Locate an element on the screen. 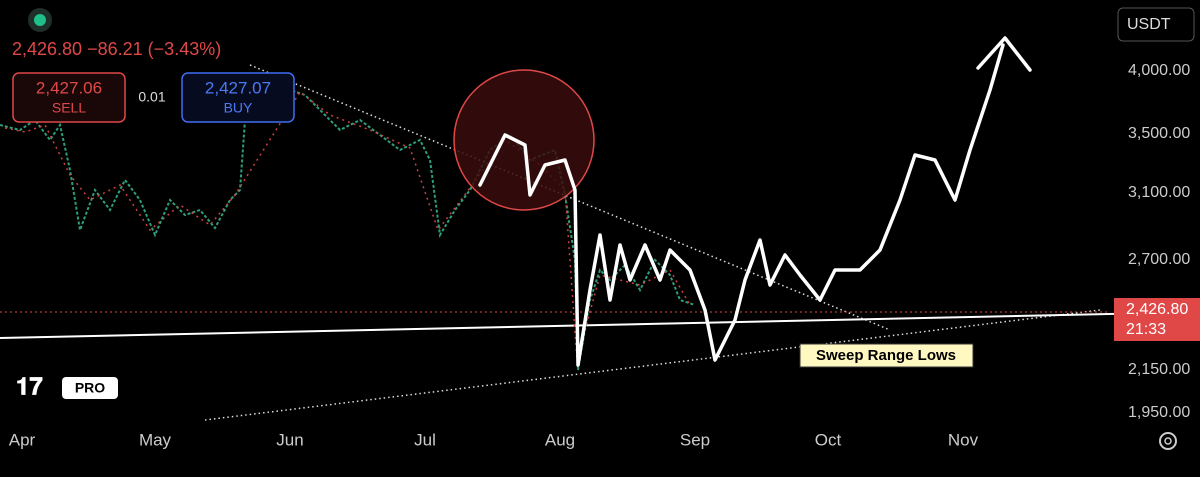 The image size is (1200, 477). time-axis: Apr May Jun Jul Aug Sep Oct Nov is located at coordinates (494, 439).